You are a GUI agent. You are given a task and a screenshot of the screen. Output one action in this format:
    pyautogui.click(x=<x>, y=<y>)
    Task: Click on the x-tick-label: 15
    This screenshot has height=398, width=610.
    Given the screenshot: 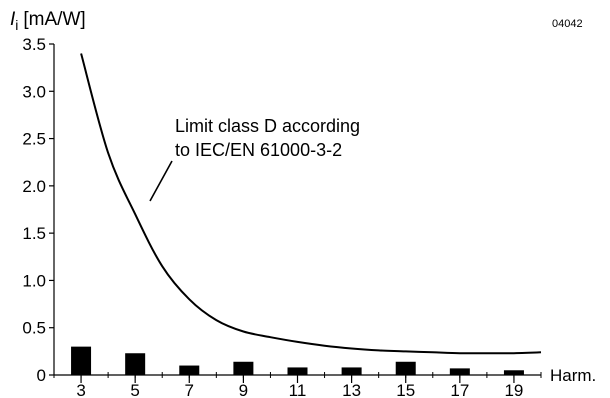 What is the action you would take?
    pyautogui.click(x=405, y=389)
    